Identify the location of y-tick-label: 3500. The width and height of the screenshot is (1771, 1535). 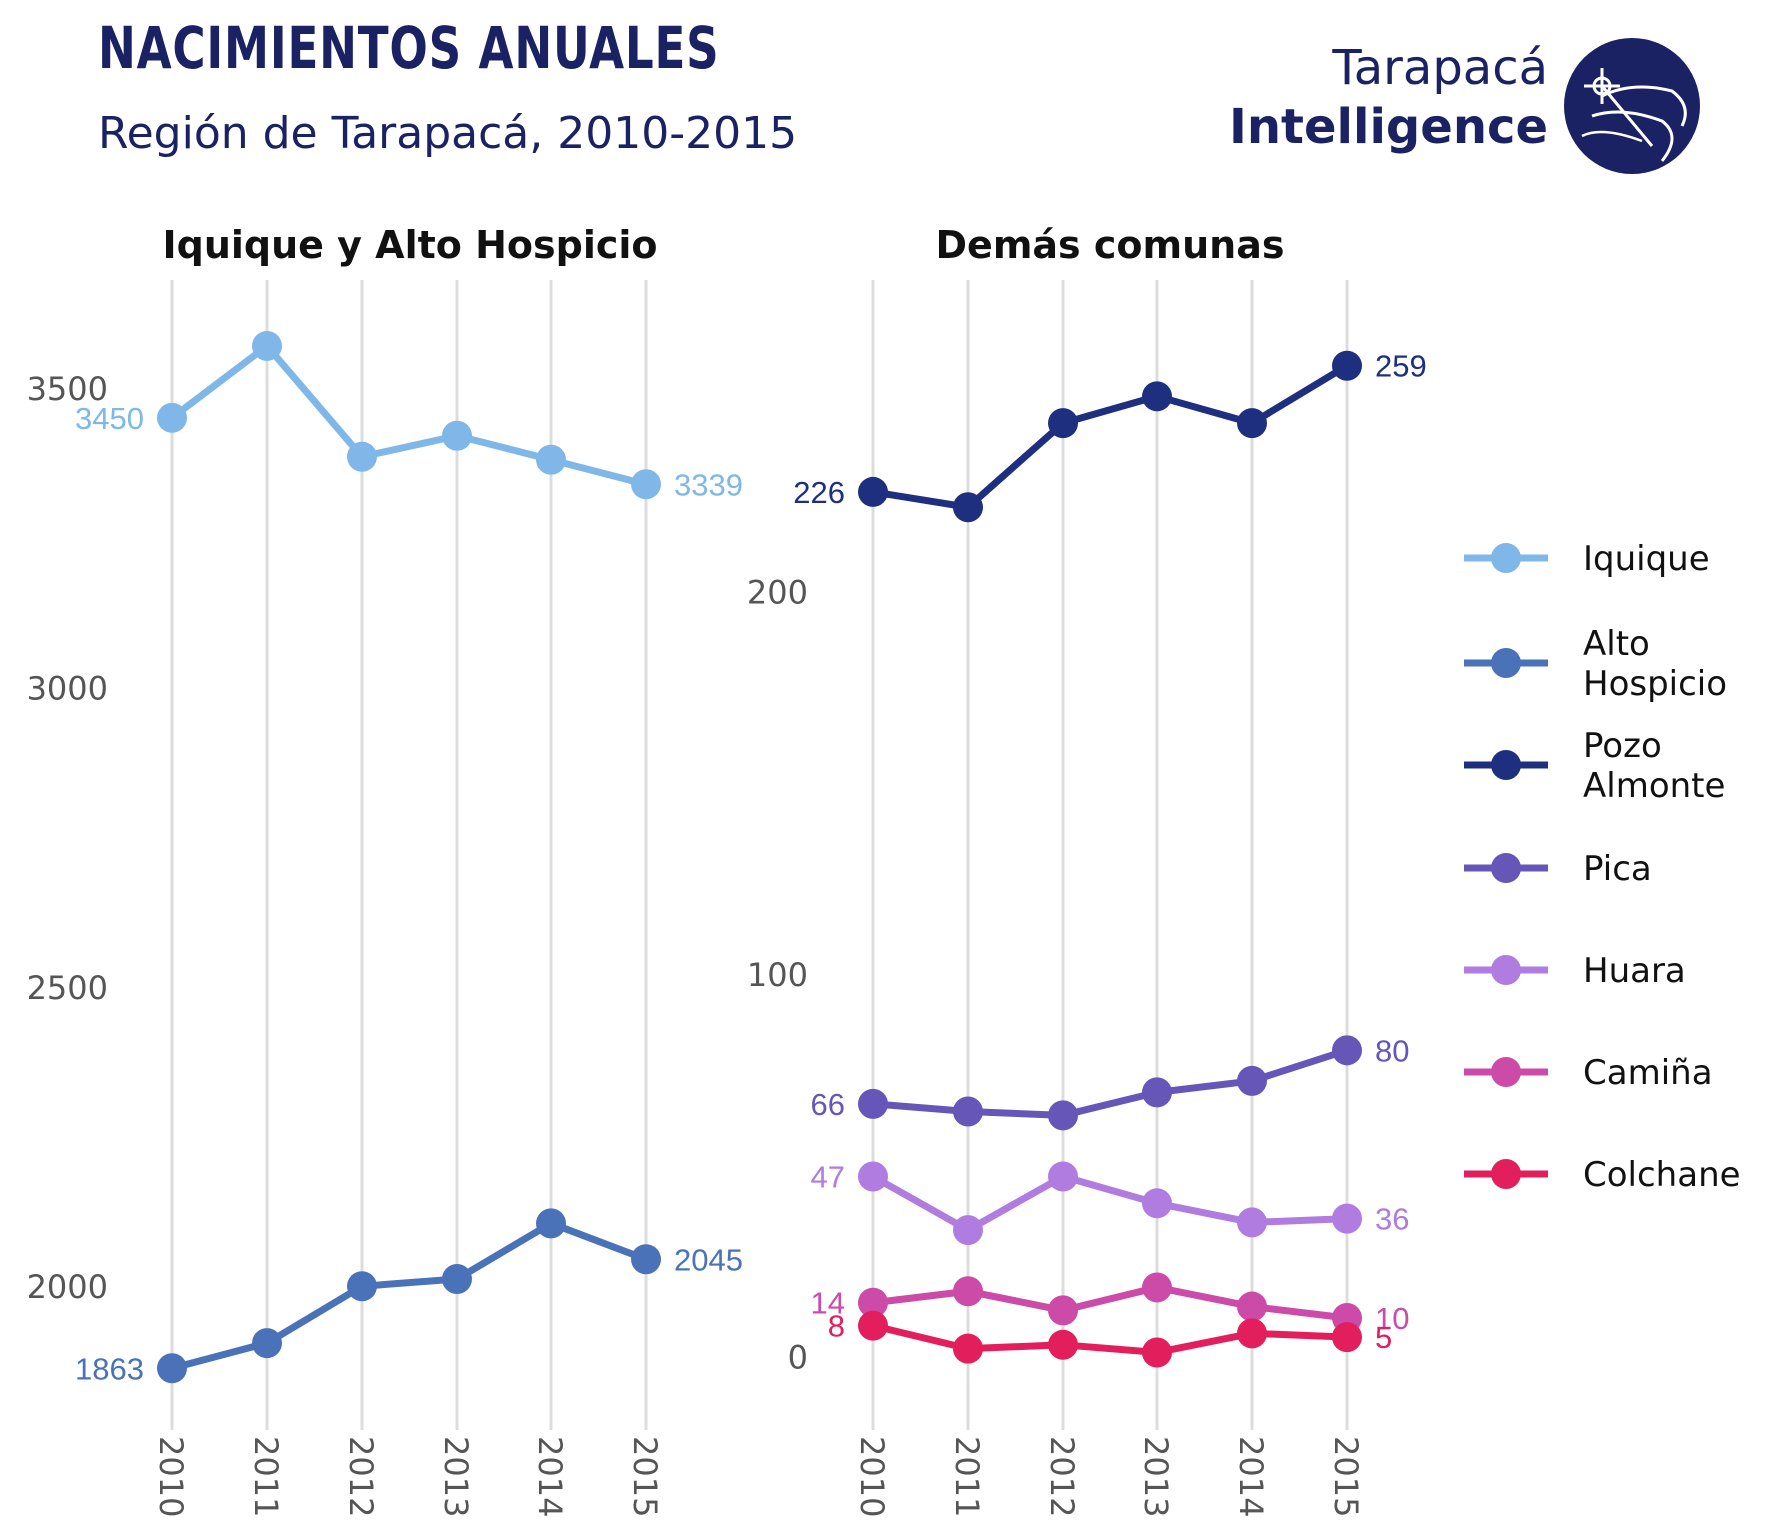
(67, 389).